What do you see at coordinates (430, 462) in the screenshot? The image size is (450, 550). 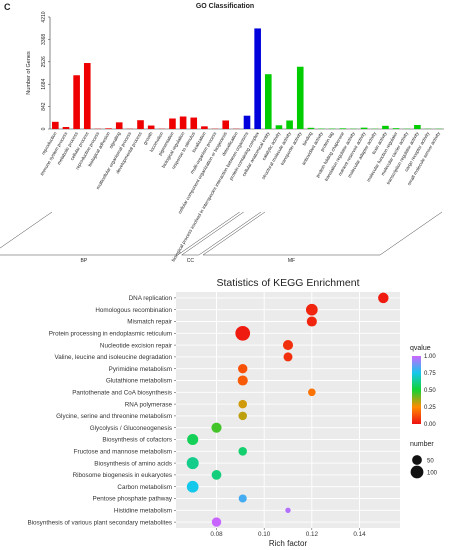 I see `kegg-size-key-label: 50` at bounding box center [430, 462].